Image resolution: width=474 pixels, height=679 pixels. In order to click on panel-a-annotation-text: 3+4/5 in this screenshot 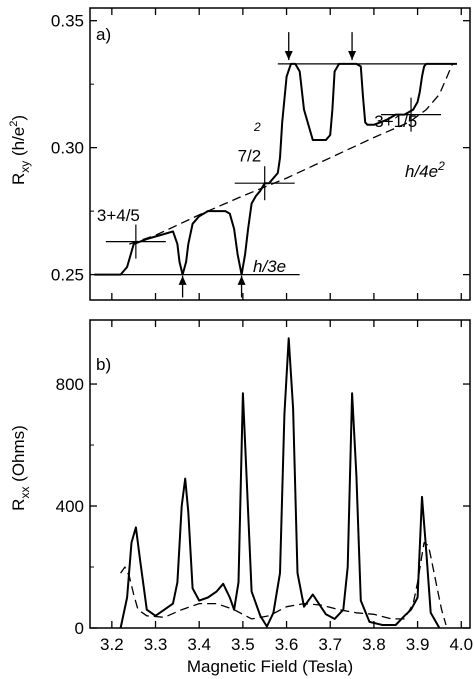, I will do `click(118, 215)`.